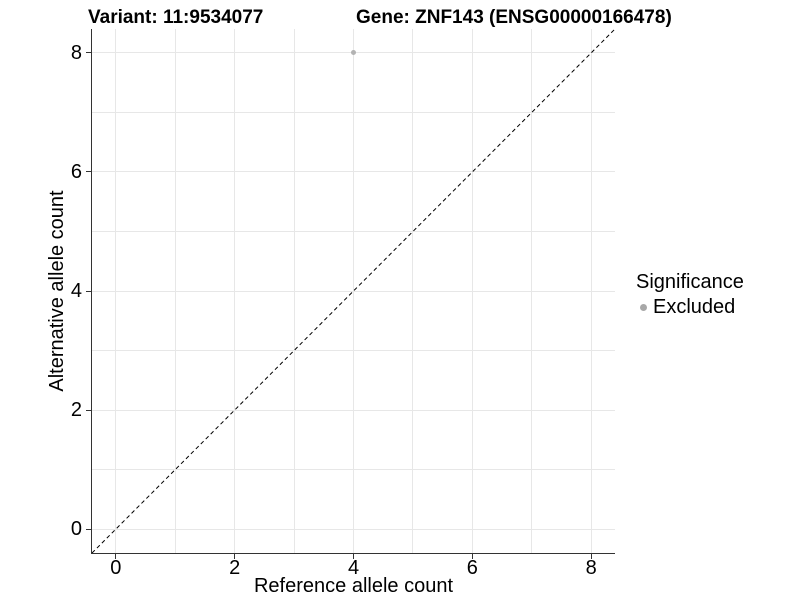 Image resolution: width=800 pixels, height=600 pixels. What do you see at coordinates (176, 17) in the screenshot?
I see `plot-title-variant: Variant: 11:9534077` at bounding box center [176, 17].